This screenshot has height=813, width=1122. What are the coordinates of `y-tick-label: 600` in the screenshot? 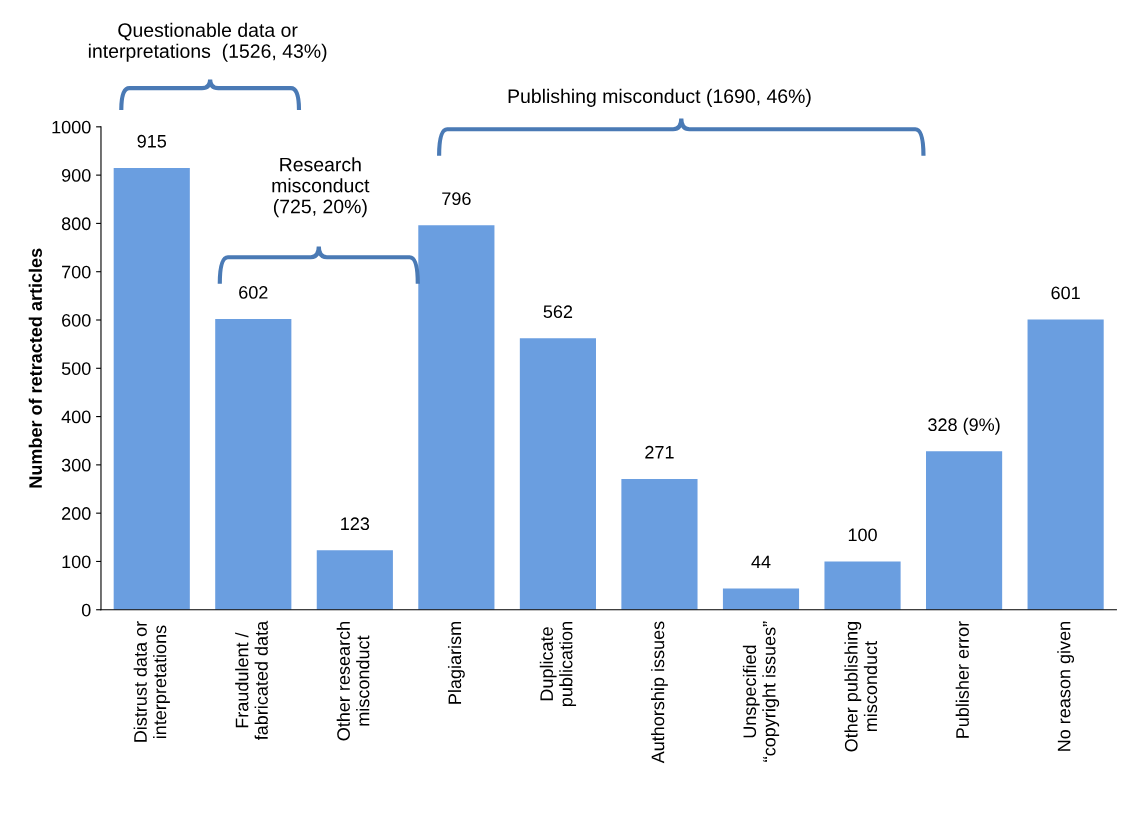 It's located at (76, 320).